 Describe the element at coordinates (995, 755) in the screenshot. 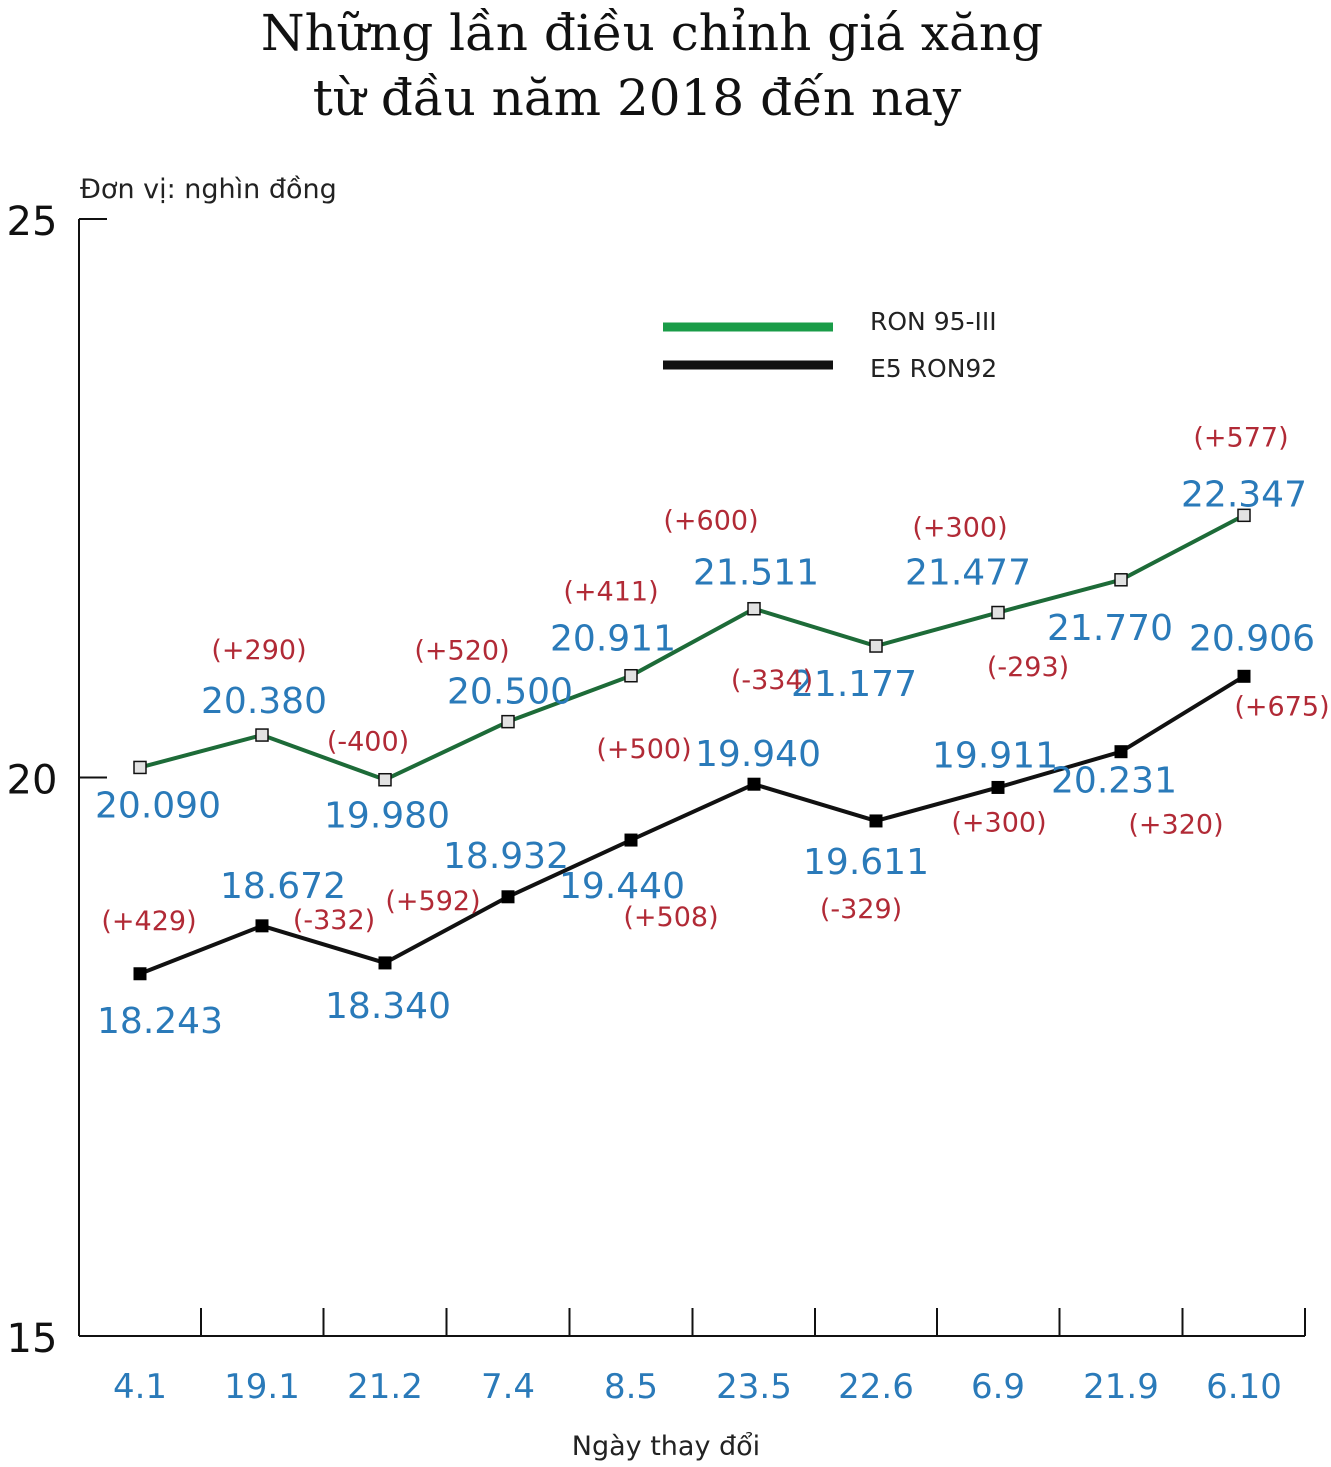

I see `data-value-label: 19.911` at that location.